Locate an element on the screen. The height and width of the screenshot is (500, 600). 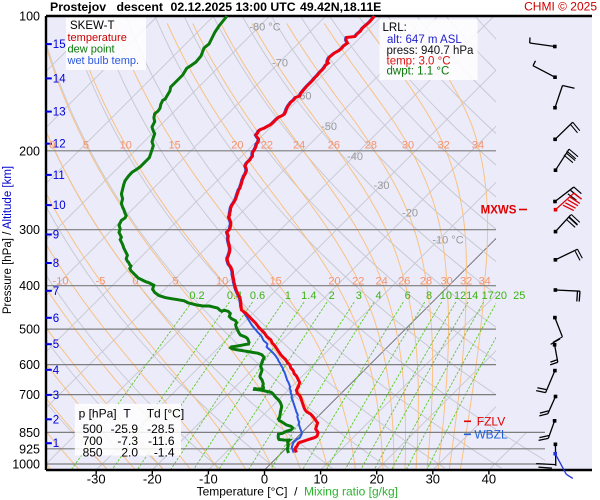
svg-text: Td [°C] is located at coordinates (165, 414).